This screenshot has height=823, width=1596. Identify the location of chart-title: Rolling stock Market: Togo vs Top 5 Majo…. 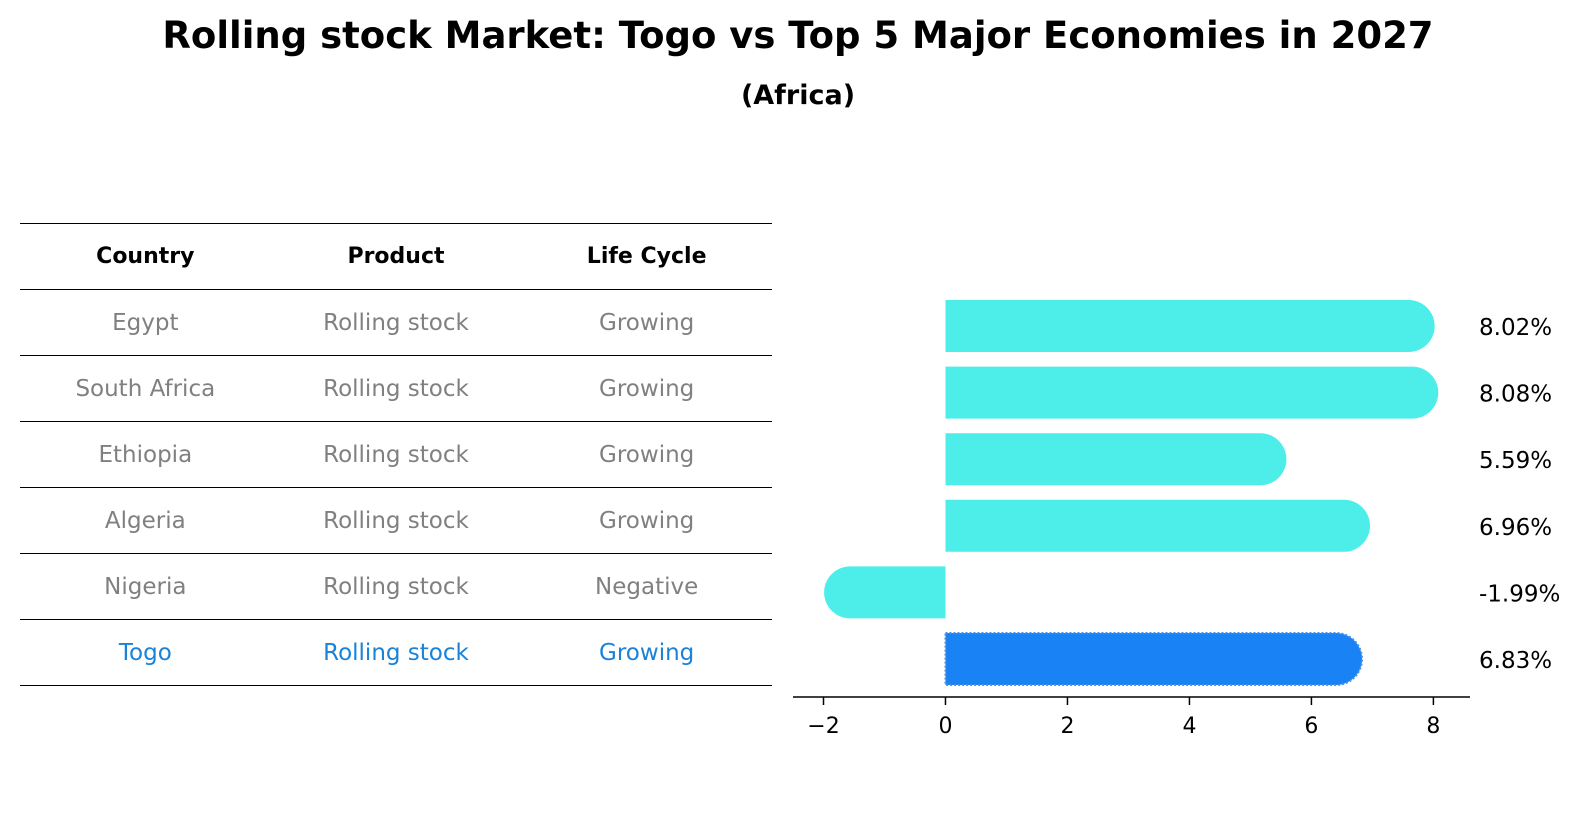
(798, 35).